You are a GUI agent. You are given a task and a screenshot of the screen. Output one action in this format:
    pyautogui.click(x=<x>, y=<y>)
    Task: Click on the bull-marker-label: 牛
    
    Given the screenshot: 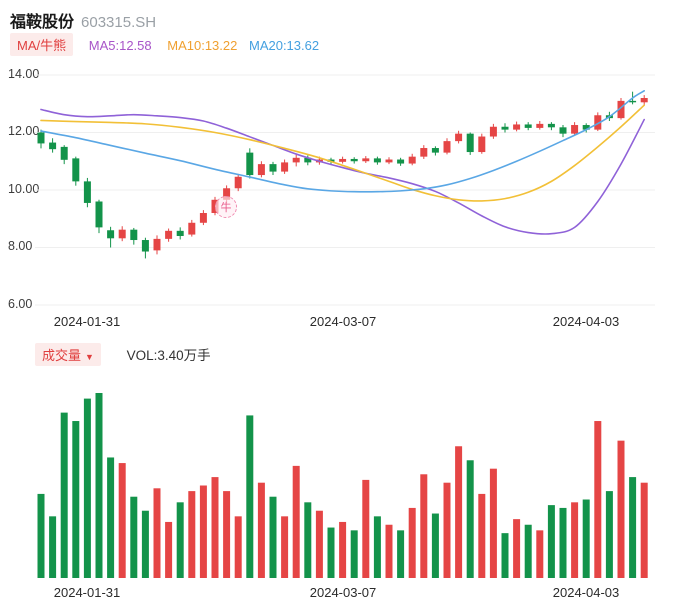 What is the action you would take?
    pyautogui.click(x=226, y=208)
    